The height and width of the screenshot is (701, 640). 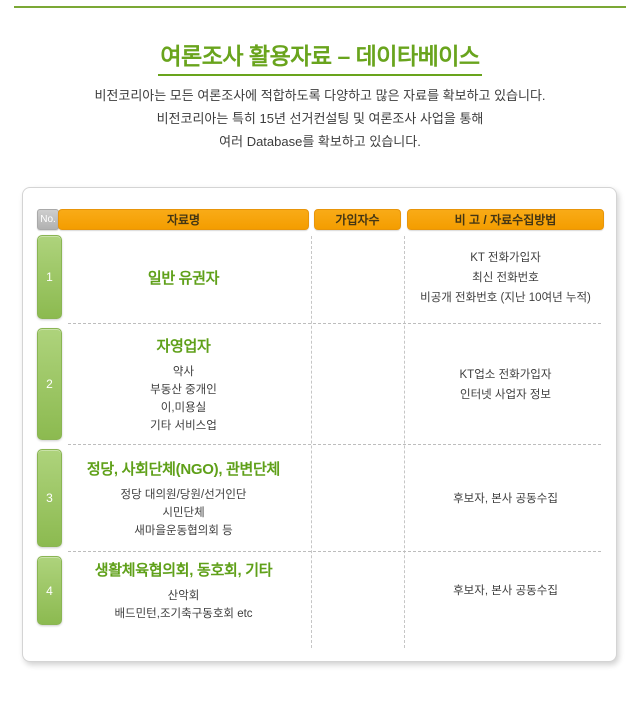 What do you see at coordinates (49, 590) in the screenshot?
I see `row-number-badge: 4` at bounding box center [49, 590].